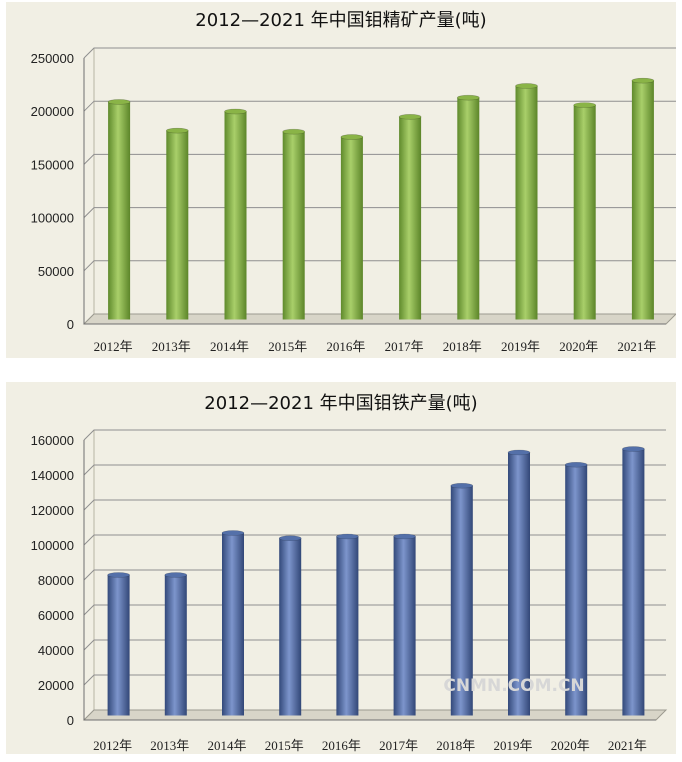 This screenshot has height=762, width=682. Describe the element at coordinates (56, 685) in the screenshot. I see `y-tick-label: 20000` at that location.